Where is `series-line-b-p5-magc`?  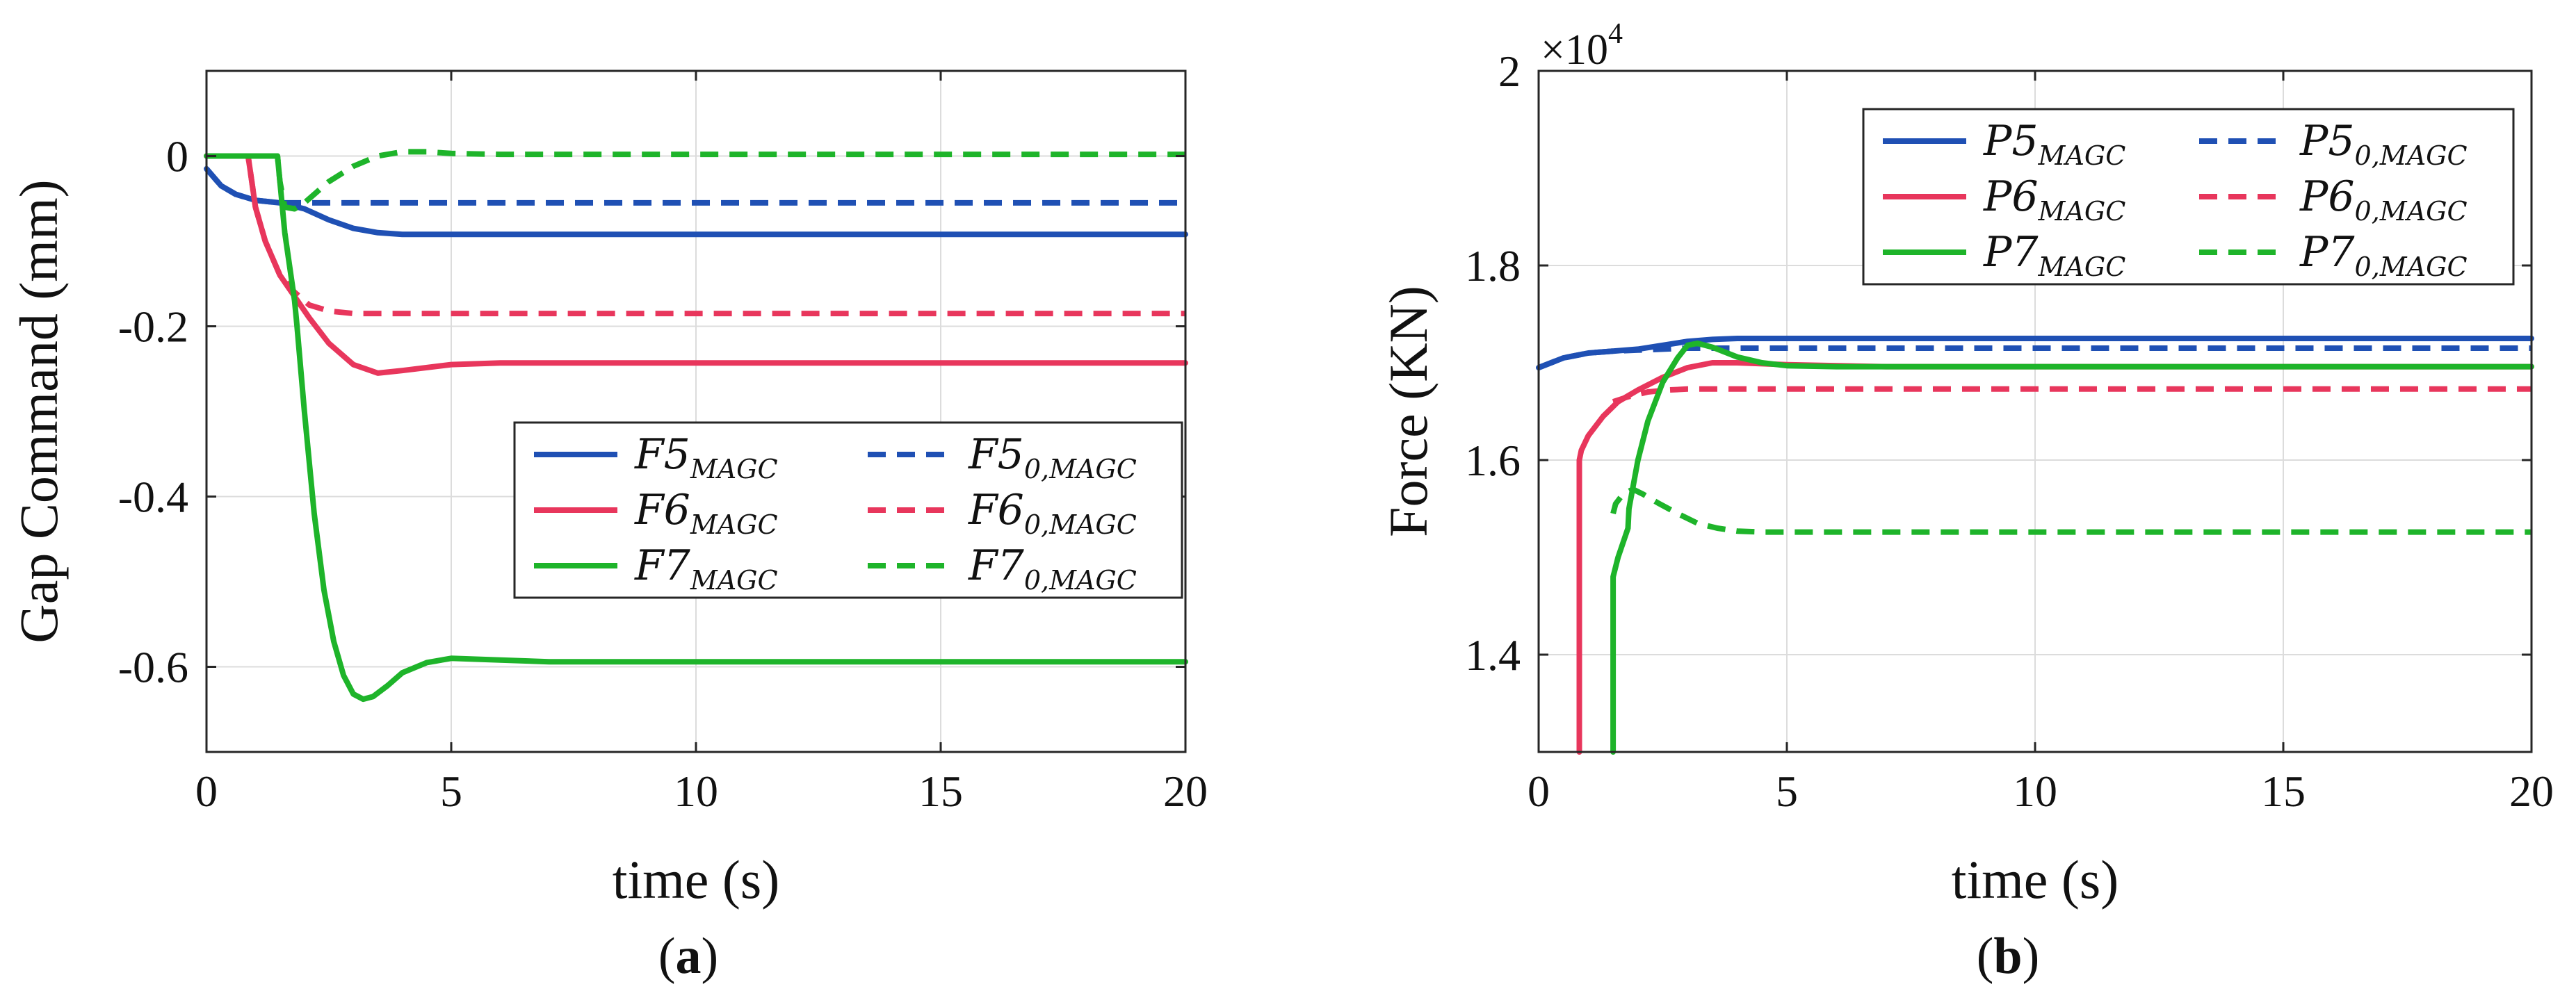 series-line-b-p5-magc is located at coordinates (2035, 353).